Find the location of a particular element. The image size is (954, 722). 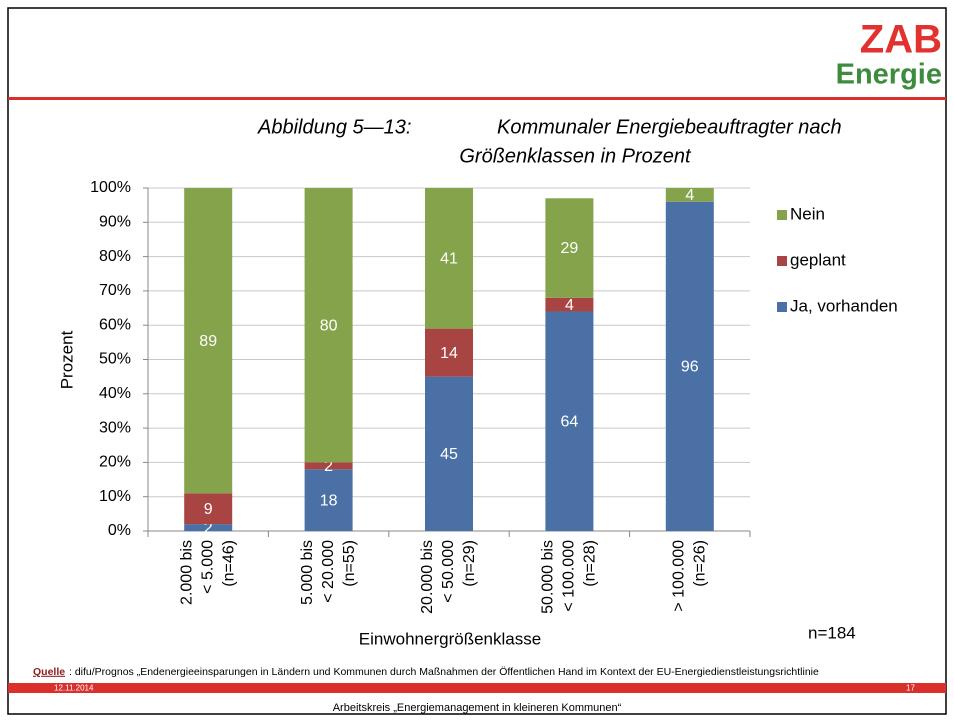

data-label: 96 is located at coordinates (690, 367).